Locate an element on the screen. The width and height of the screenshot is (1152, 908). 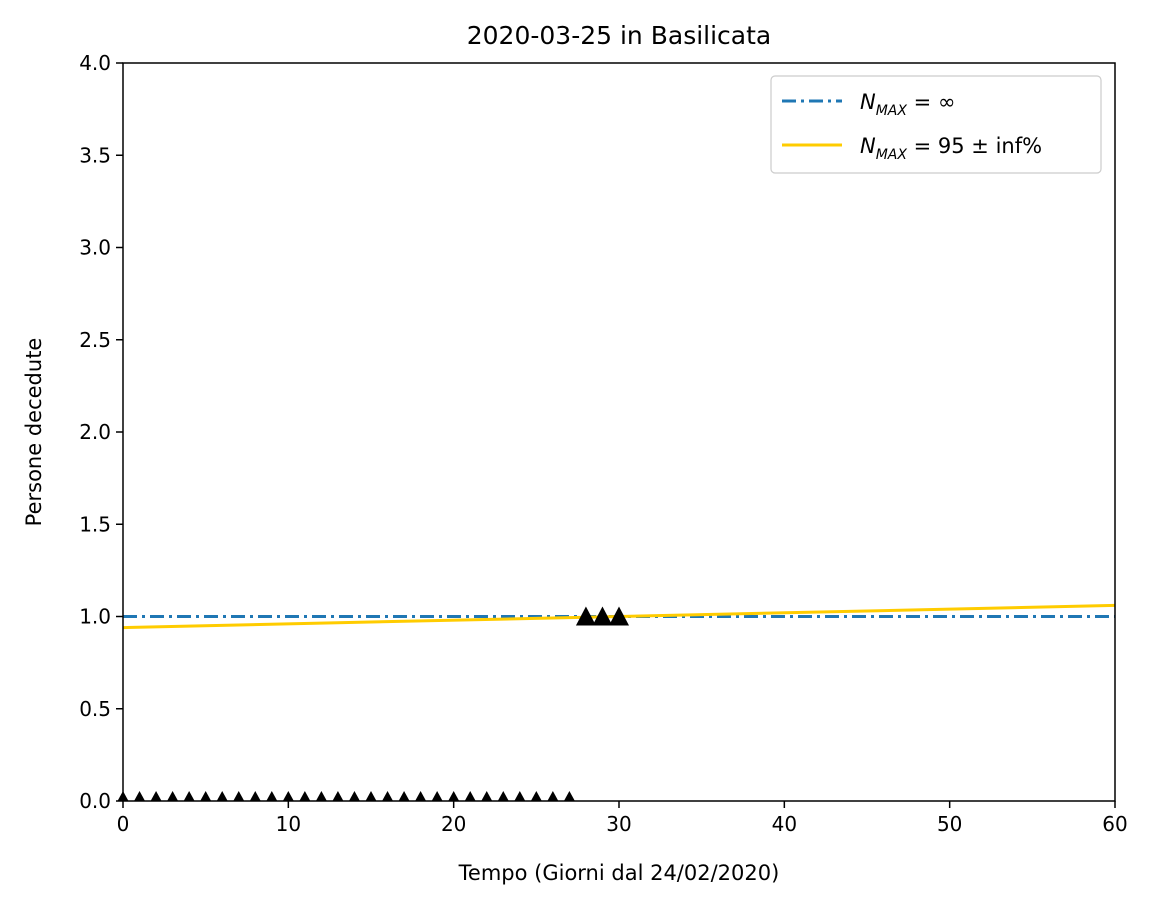
x-tick-label: 60 is located at coordinates (1114, 824).